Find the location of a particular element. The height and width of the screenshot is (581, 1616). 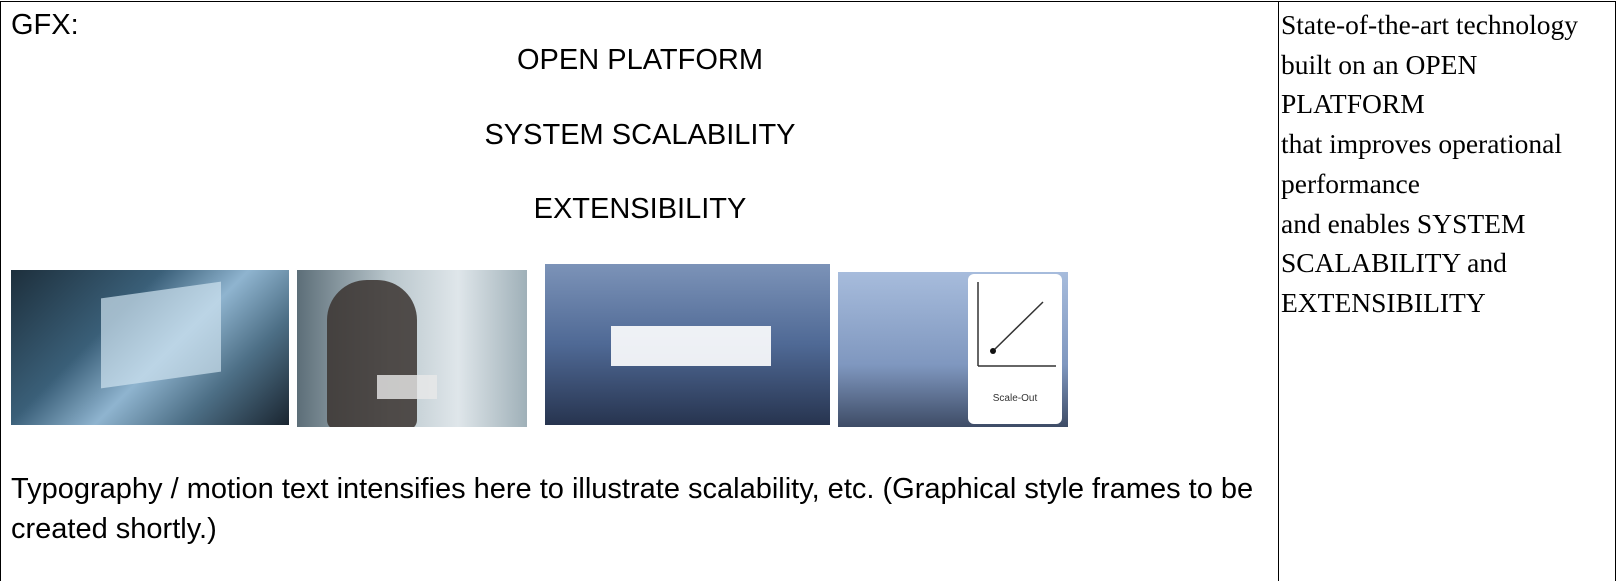

heading: OPEN PLATFORM is located at coordinates (640, 60).